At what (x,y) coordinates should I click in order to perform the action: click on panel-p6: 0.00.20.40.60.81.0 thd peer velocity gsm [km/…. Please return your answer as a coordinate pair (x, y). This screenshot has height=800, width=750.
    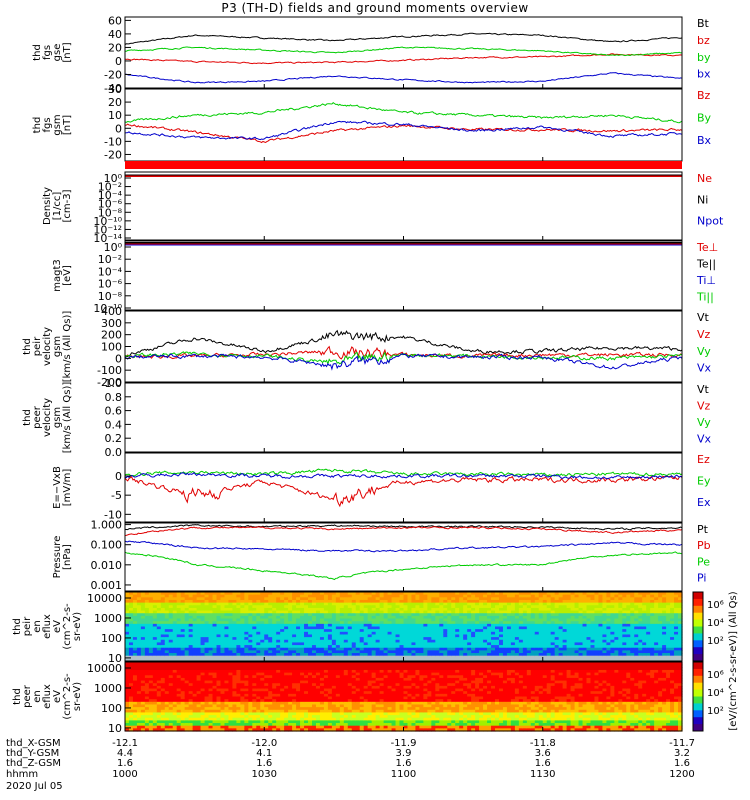
    Looking at the image, I should click on (367, 418).